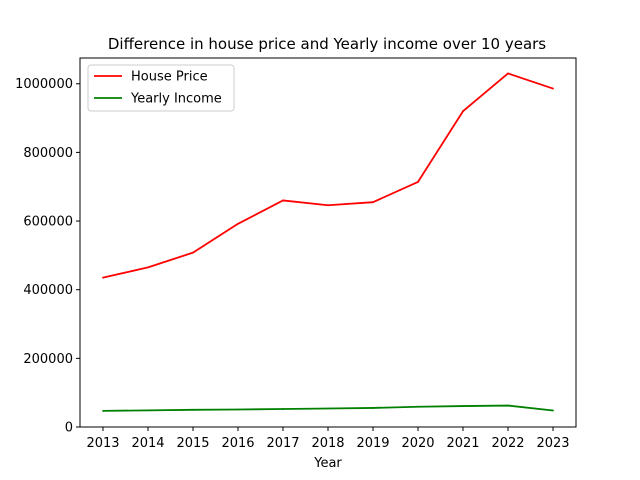 This screenshot has width=640, height=480. I want to click on y-tick-label: 0, so click(69, 428).